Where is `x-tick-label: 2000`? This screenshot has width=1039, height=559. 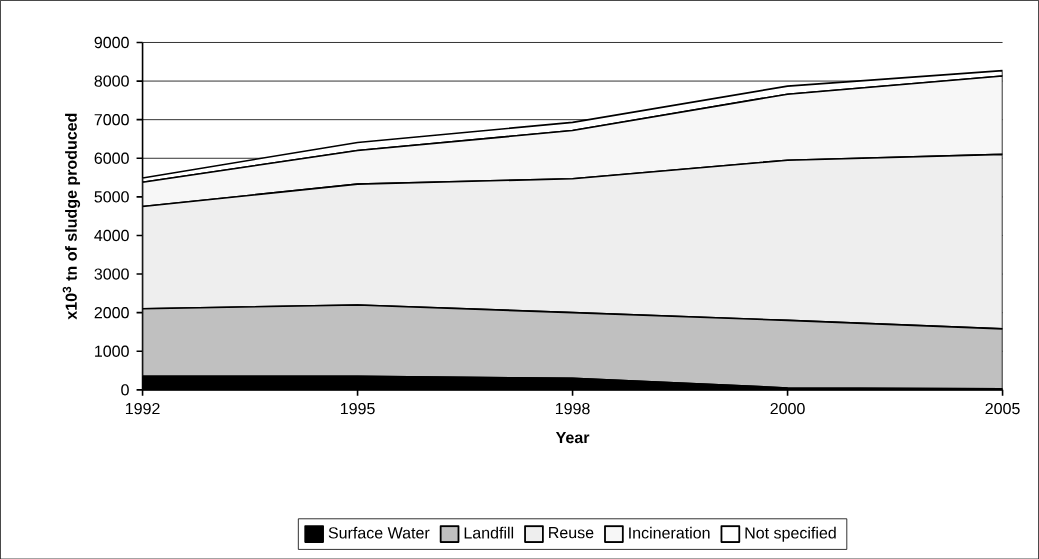 x-tick-label: 2000 is located at coordinates (787, 408).